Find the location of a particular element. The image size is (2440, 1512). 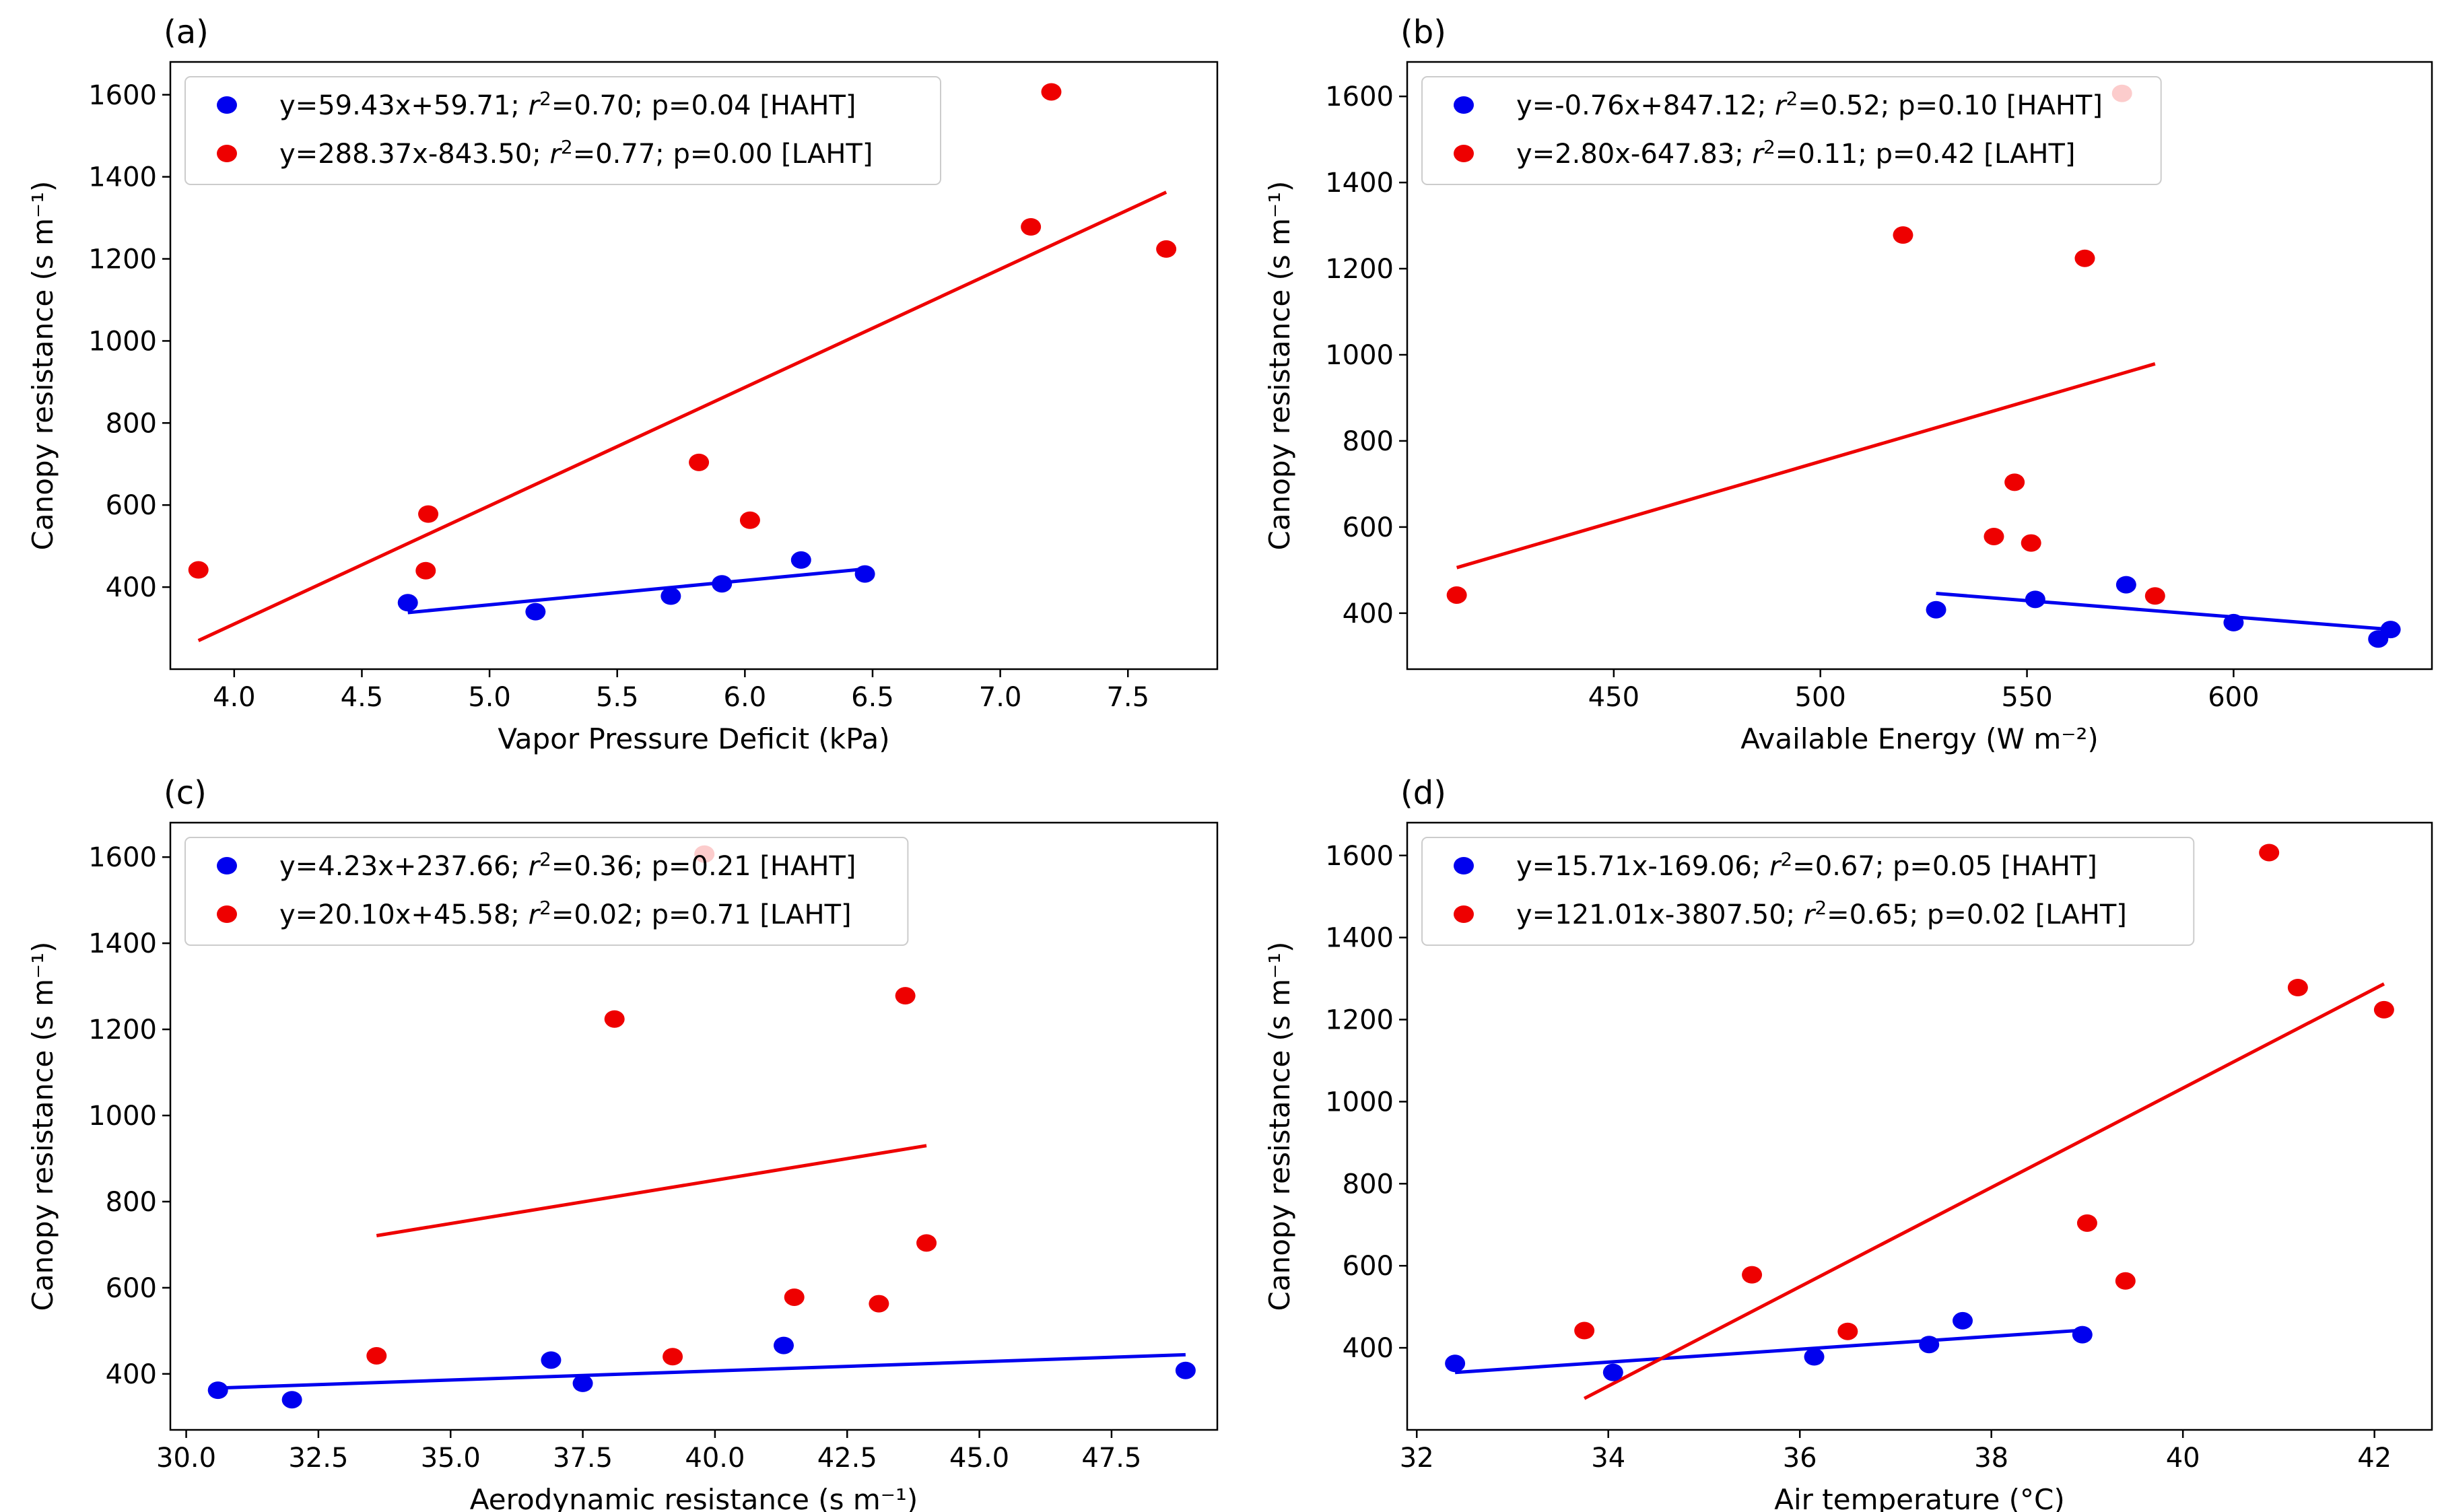

x-tick-label: 47.5 is located at coordinates (1111, 1459).